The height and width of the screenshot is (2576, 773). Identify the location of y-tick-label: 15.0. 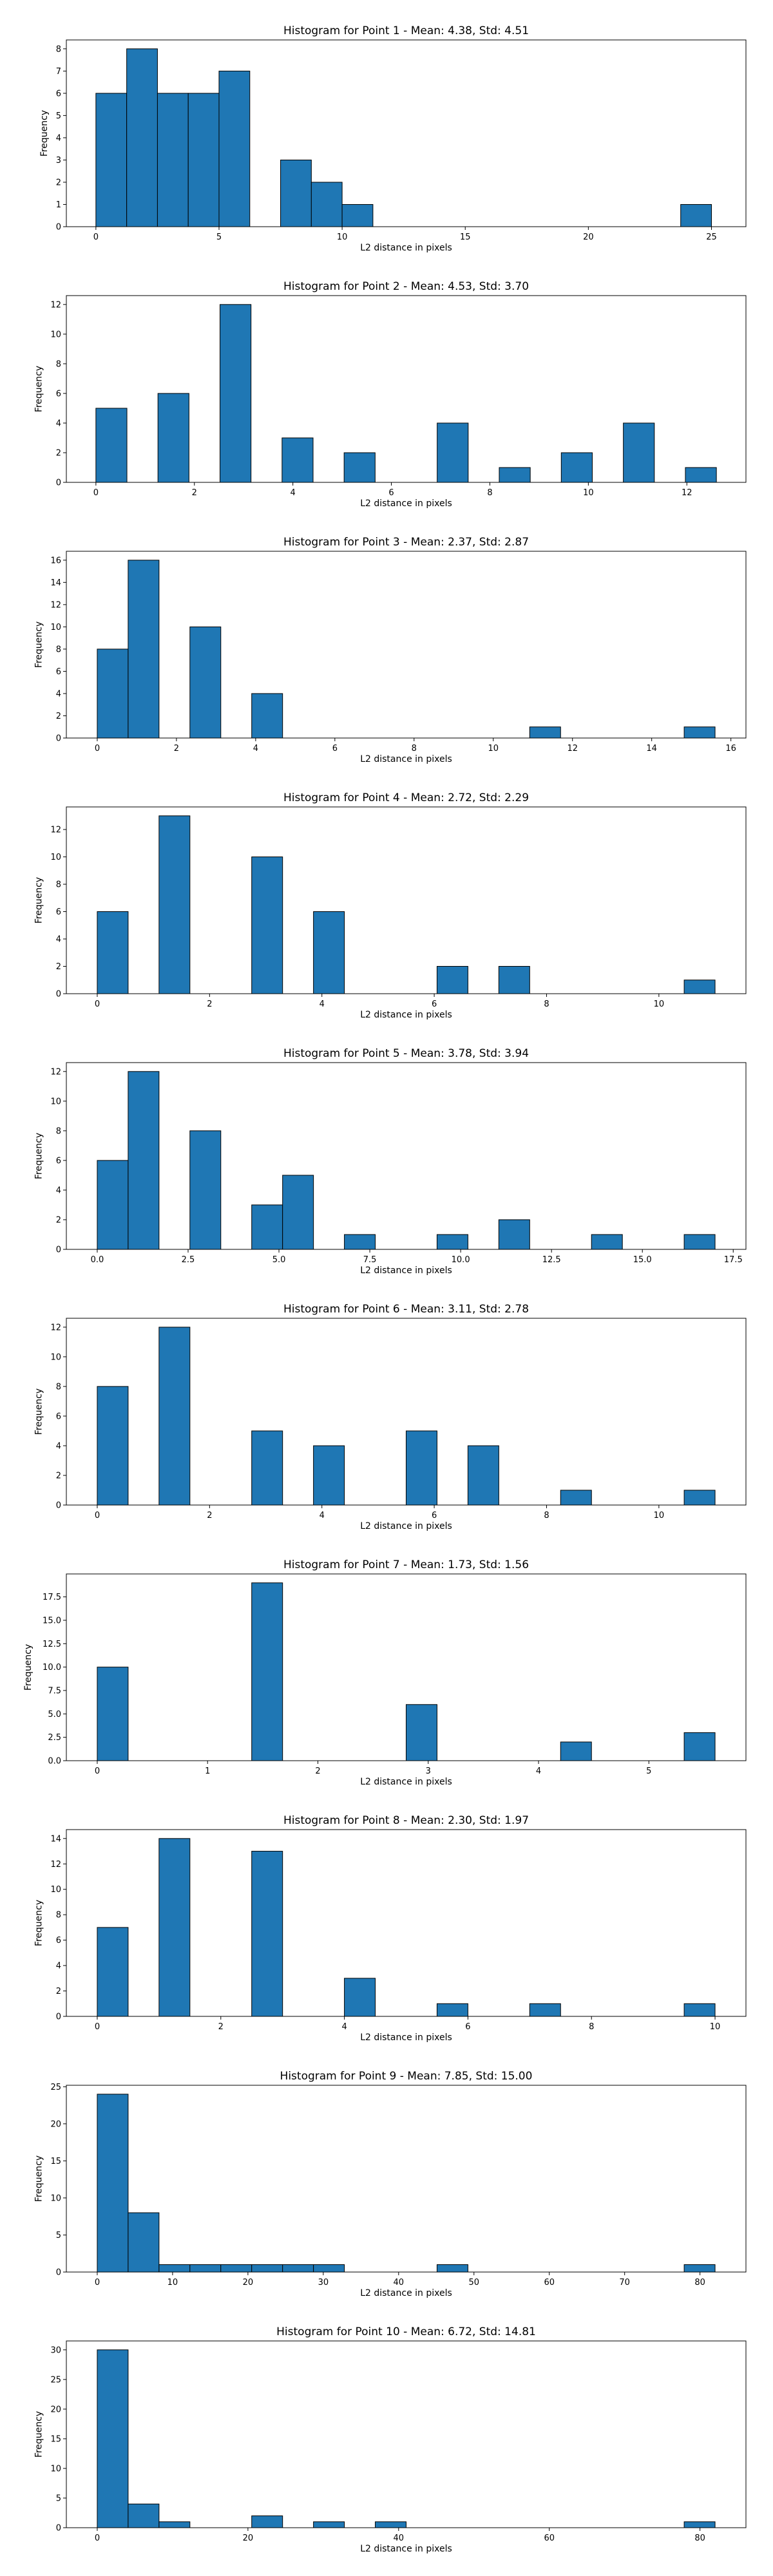
(52, 1620).